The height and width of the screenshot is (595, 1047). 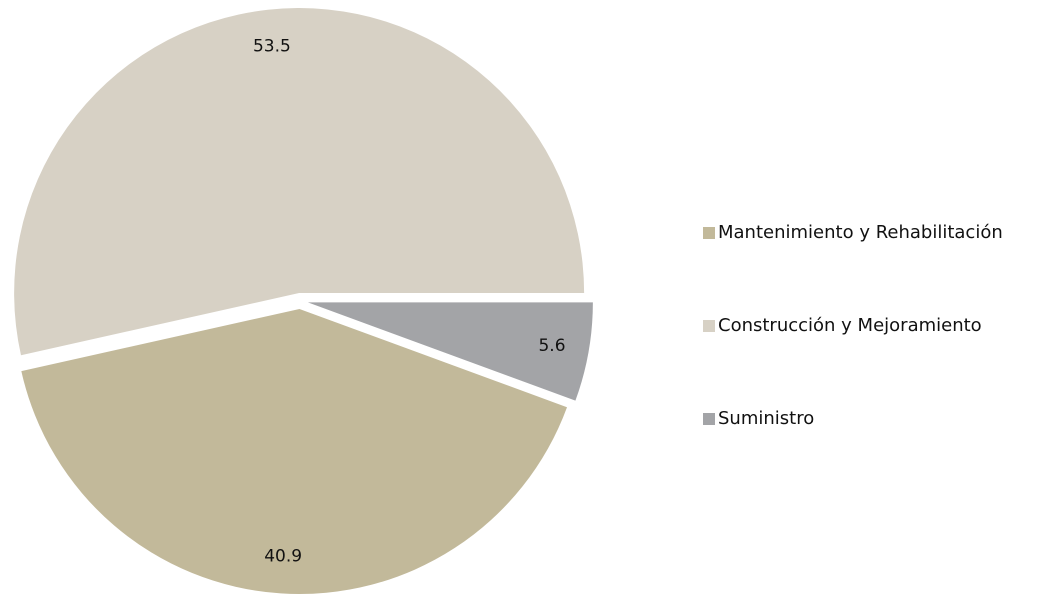 What do you see at coordinates (766, 418) in the screenshot?
I see `legend-label: Suministro` at bounding box center [766, 418].